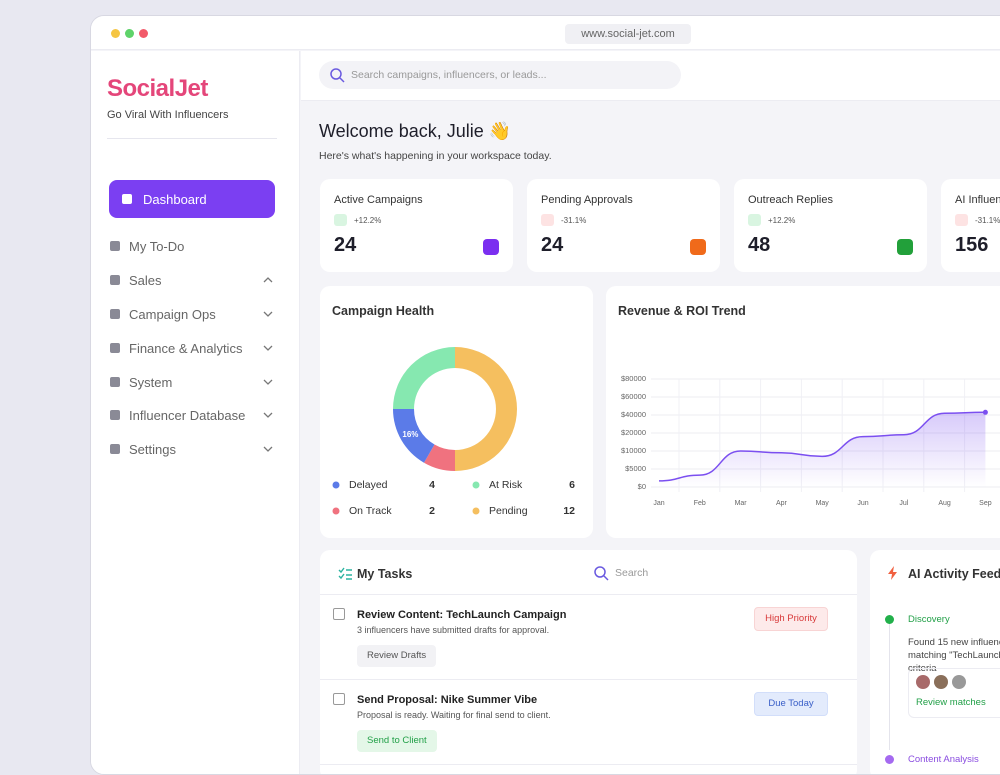 The image size is (1000, 775). What do you see at coordinates (432, 485) in the screenshot?
I see `legend-value: 4` at bounding box center [432, 485].